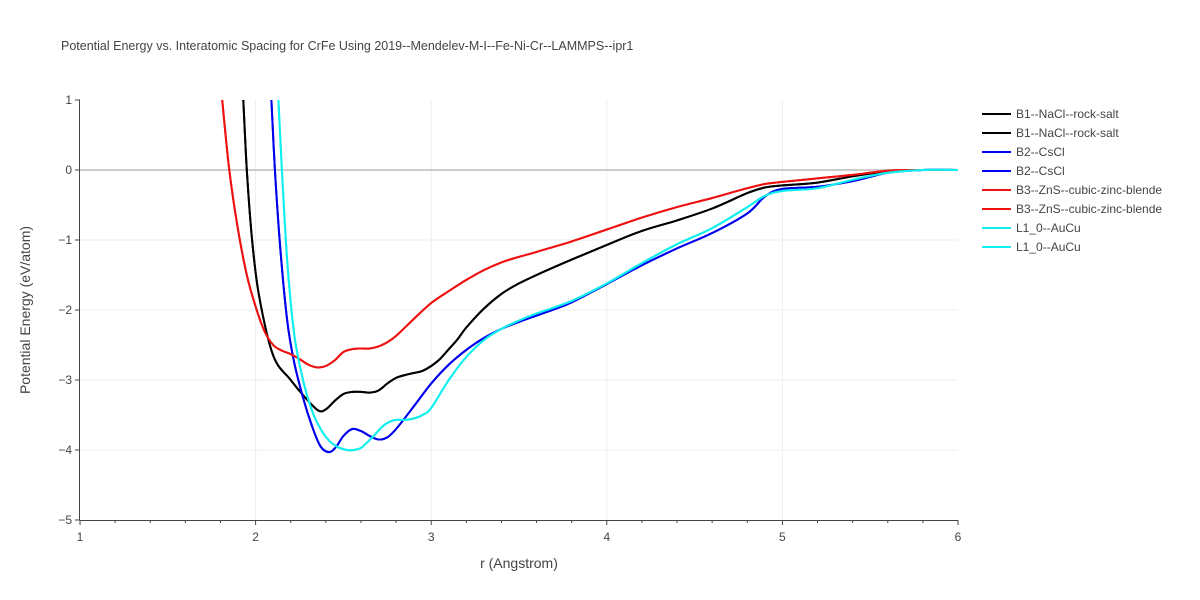  What do you see at coordinates (958, 537) in the screenshot?
I see `x-tick-label: 6` at bounding box center [958, 537].